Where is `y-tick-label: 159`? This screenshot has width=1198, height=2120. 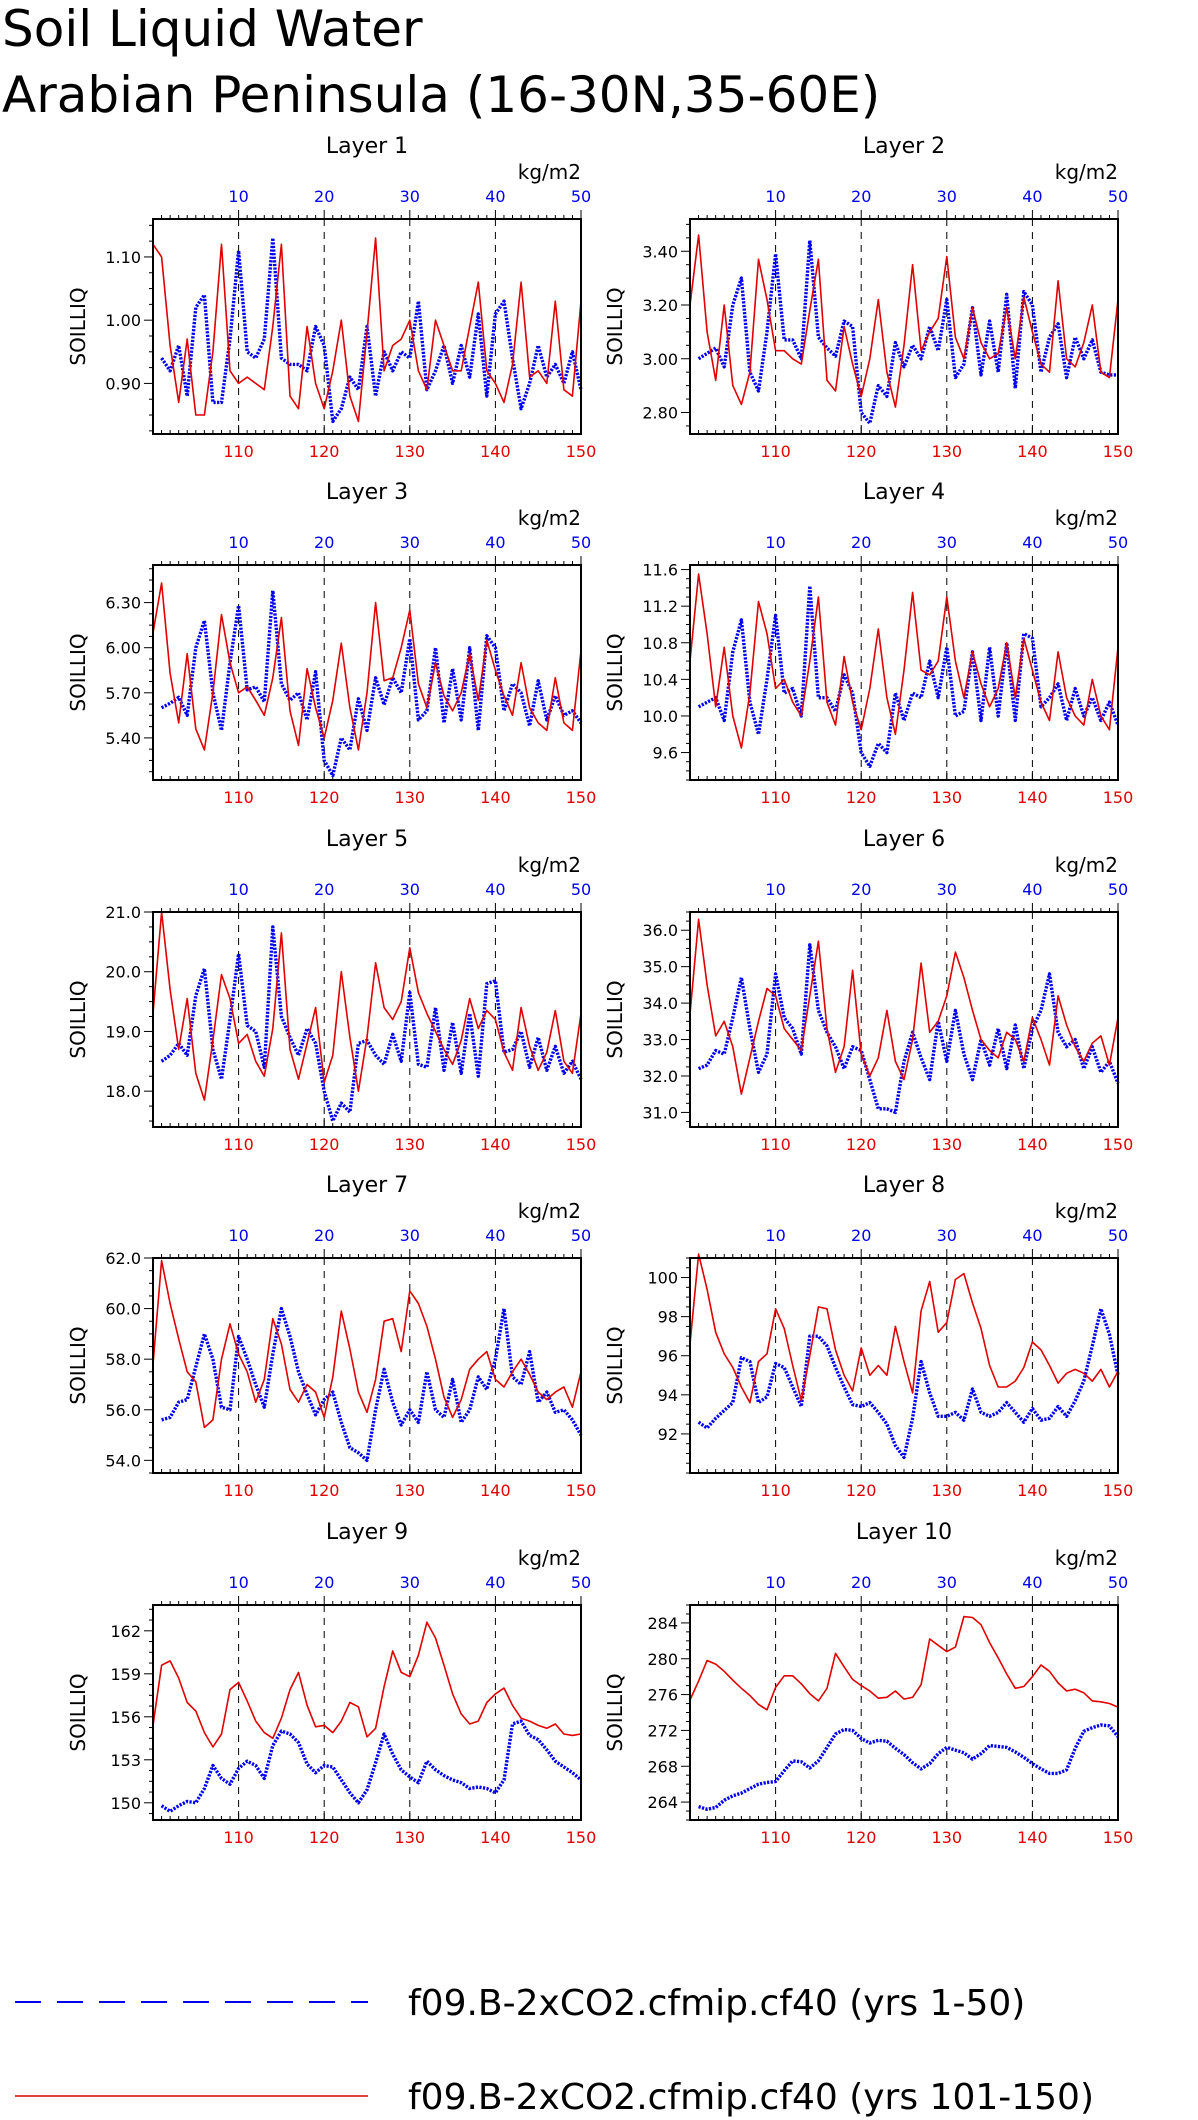 y-tick-label: 159 is located at coordinates (125, 1674).